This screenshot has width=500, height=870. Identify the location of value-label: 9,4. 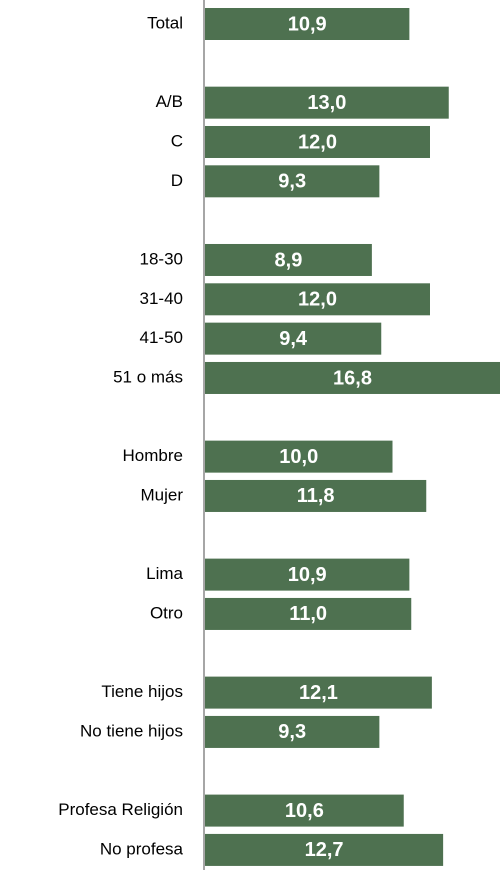
(293, 339).